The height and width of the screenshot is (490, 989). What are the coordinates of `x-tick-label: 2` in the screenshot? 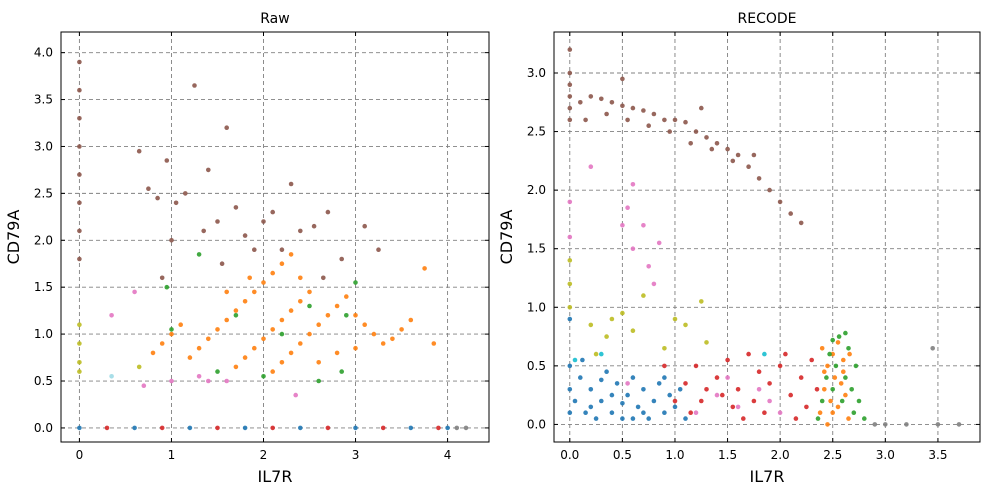 It's located at (264, 455).